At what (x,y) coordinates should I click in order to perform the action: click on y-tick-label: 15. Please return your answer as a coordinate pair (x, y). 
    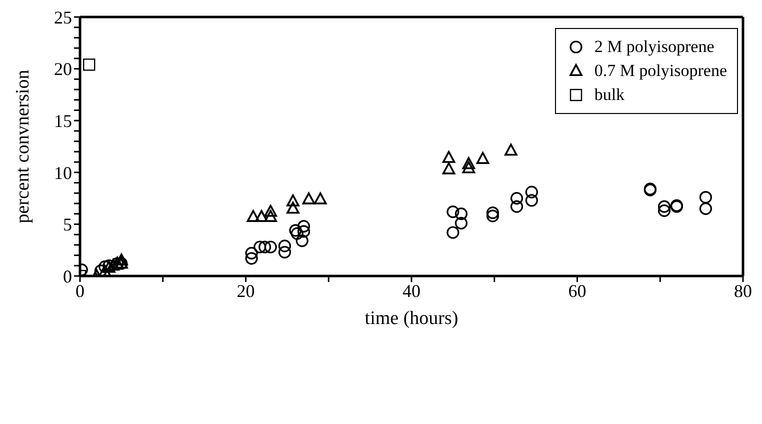
    Looking at the image, I should click on (63, 120).